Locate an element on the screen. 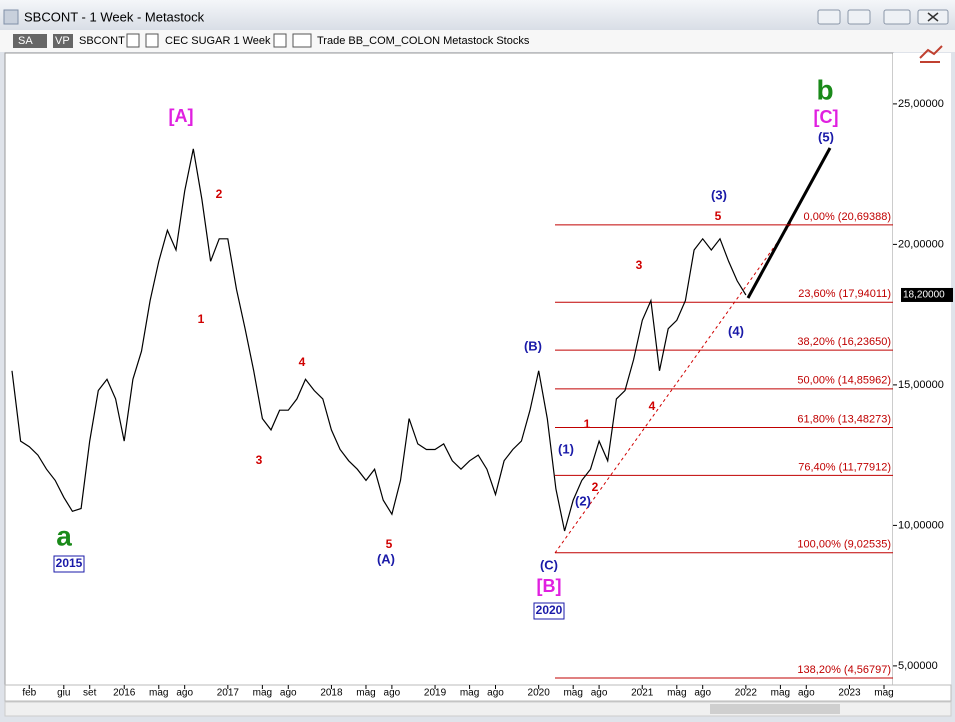  y-tick-label: 25,00000 is located at coordinates (921, 104).